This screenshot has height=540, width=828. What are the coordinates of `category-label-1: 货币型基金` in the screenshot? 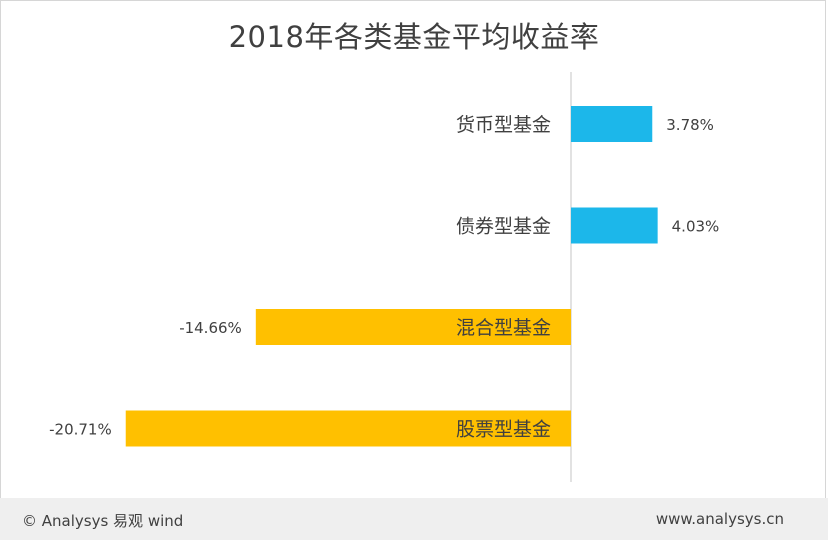 It's located at (503, 125).